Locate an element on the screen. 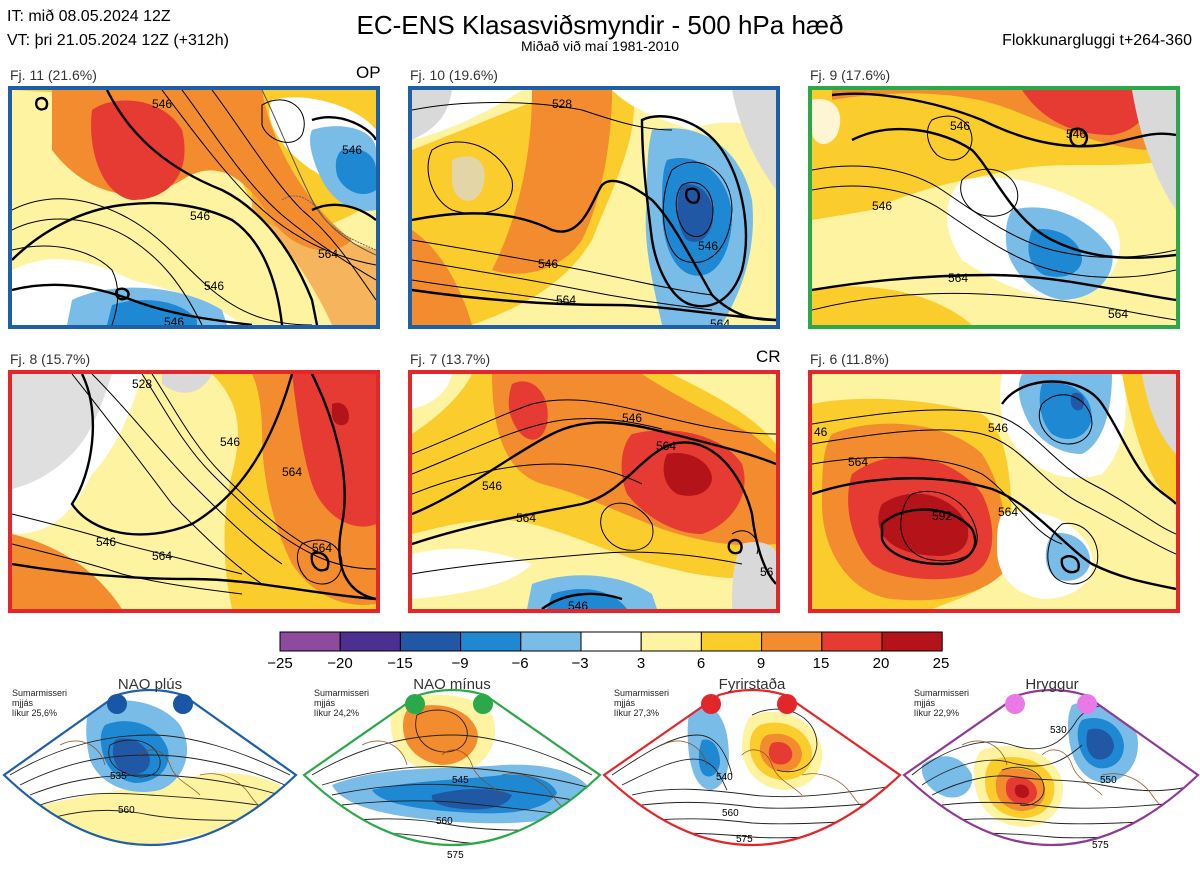 The width and height of the screenshot is (1200, 871). regime-3-note: Sumarmisseri mjjás líkur 27,3% is located at coordinates (642, 703).